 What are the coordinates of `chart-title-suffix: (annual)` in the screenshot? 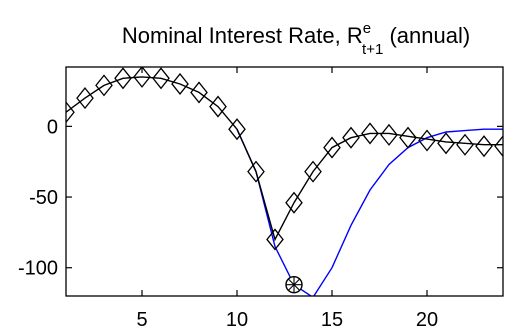 It's located at (426, 35).